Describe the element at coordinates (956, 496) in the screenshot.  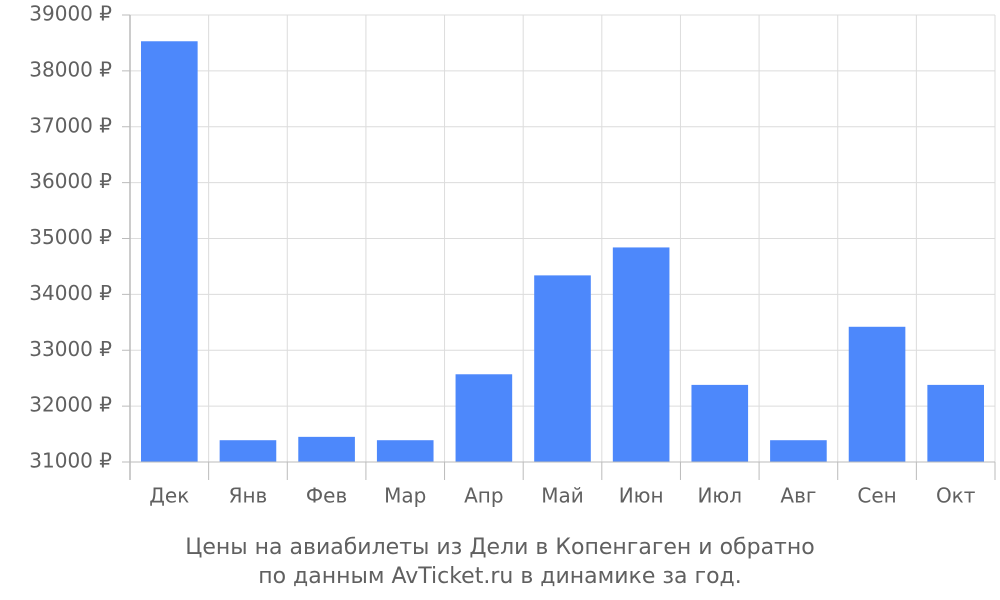
I see `x-tick-label: Окт` at that location.